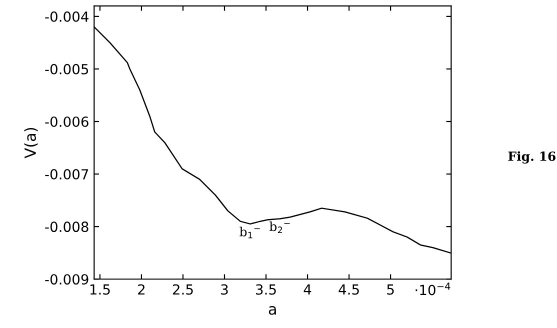 The width and height of the screenshot is (557, 328). Describe the element at coordinates (66, 279) in the screenshot. I see `y-tick-label: -0.009` at that location.